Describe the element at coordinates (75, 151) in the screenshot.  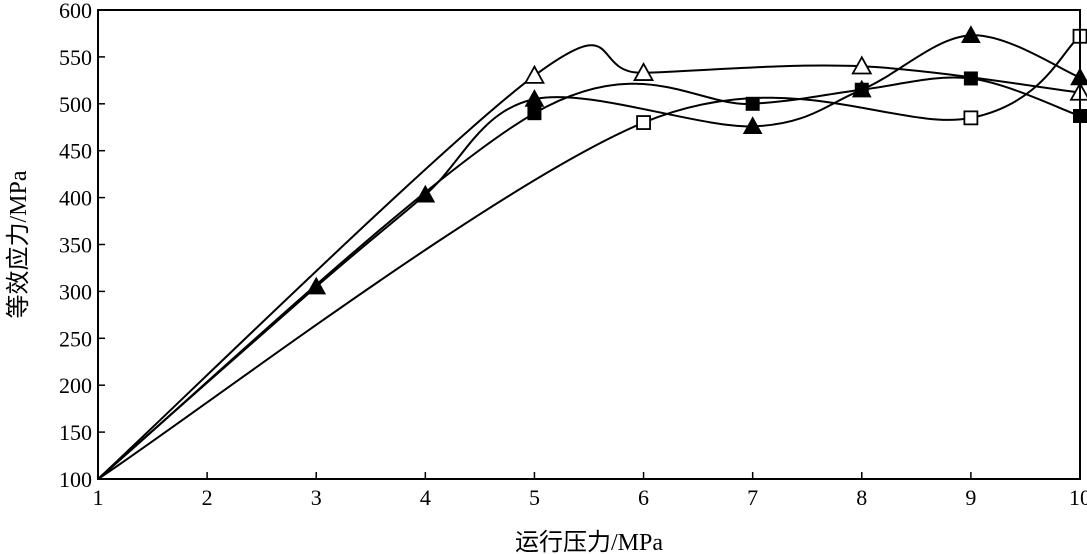
I see `y-tick-label: 450` at that location.